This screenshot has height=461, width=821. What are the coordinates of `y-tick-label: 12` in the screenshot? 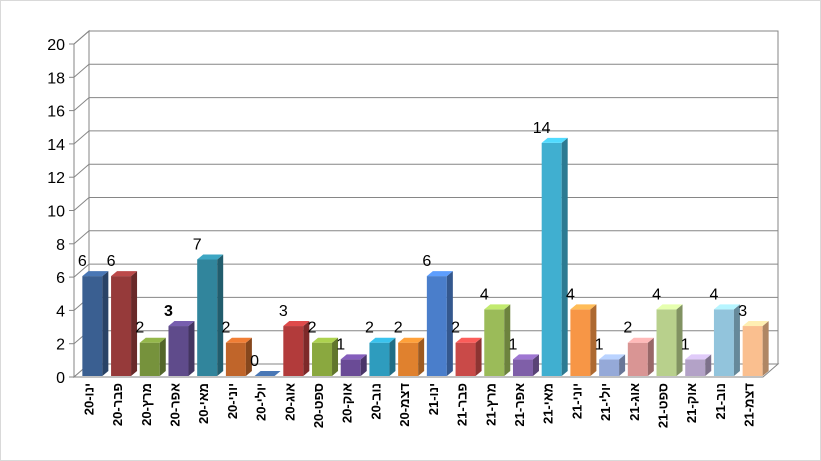 It's located at (56, 178).